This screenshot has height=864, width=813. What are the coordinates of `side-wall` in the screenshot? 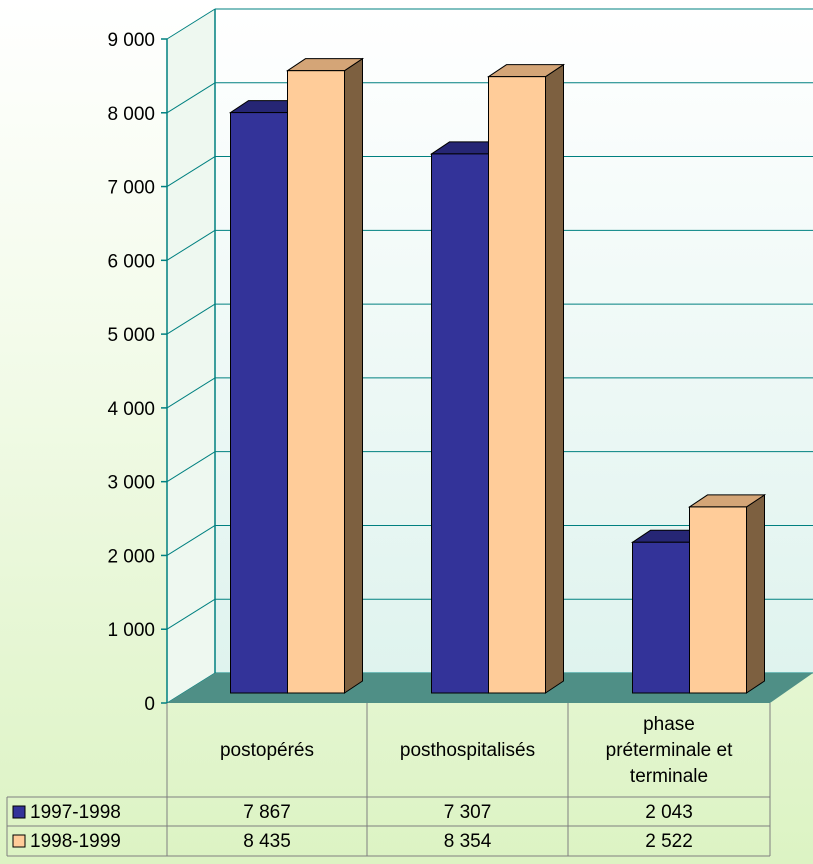 It's located at (191, 356).